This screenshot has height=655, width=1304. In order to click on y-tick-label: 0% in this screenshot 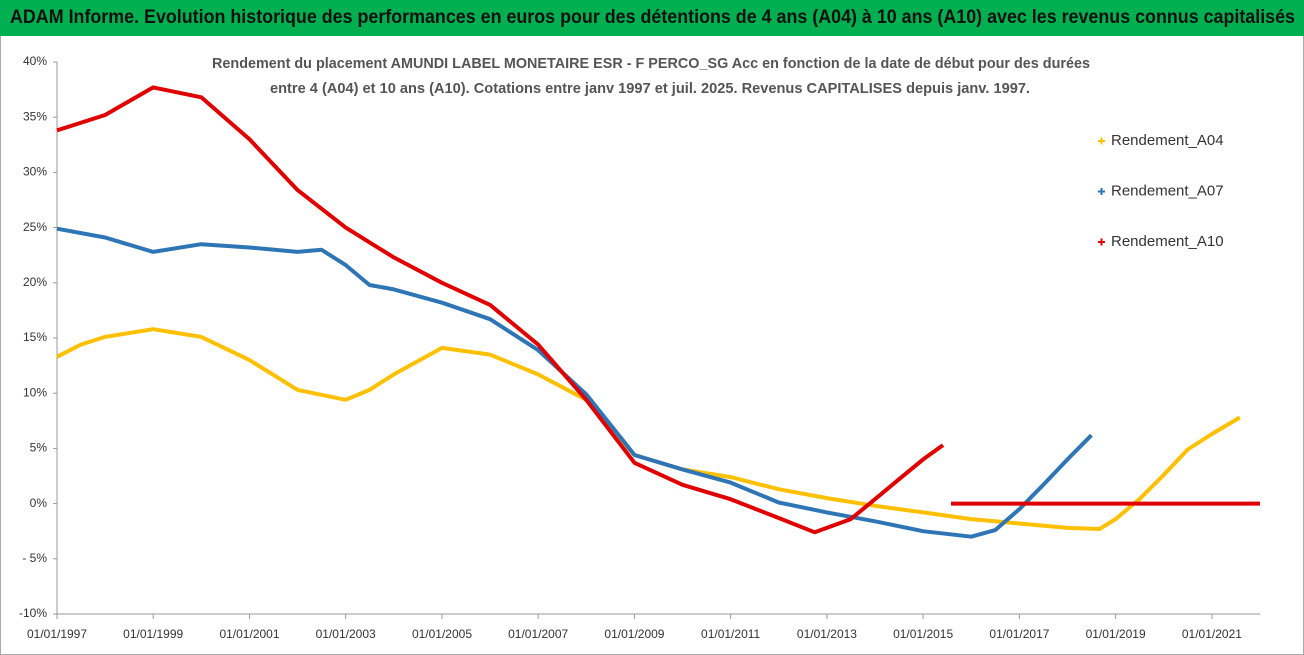, I will do `click(39, 503)`.